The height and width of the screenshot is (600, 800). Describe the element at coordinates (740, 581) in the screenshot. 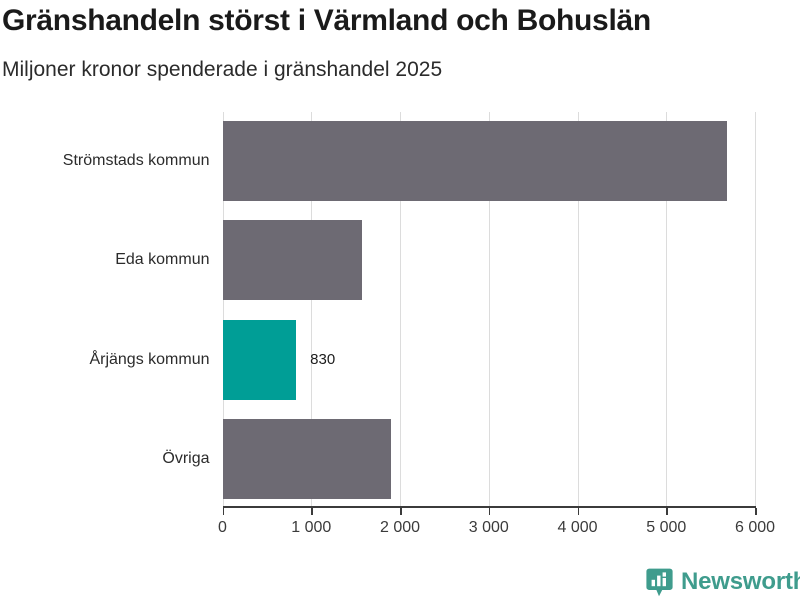

I see `newsworthy-wordmark: Newsworthy` at that location.